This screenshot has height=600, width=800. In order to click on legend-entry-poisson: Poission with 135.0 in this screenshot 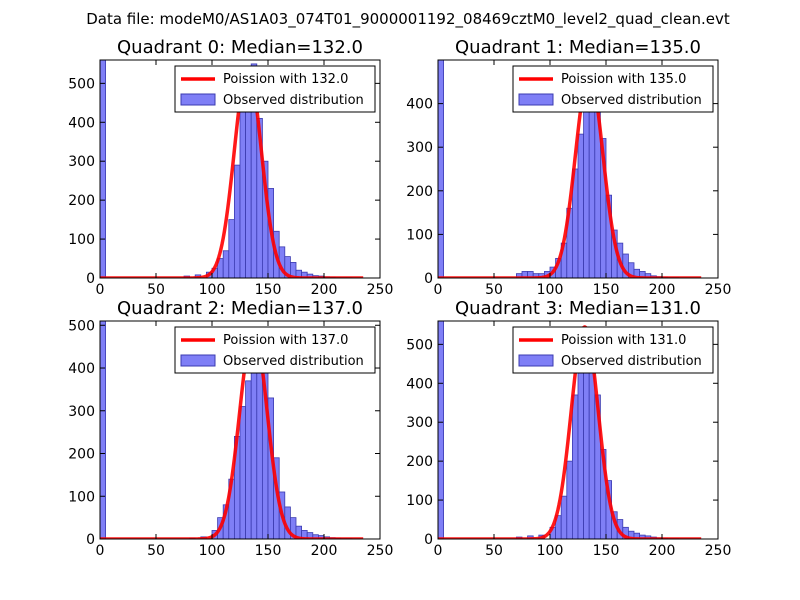, I will do `click(623, 79)`.